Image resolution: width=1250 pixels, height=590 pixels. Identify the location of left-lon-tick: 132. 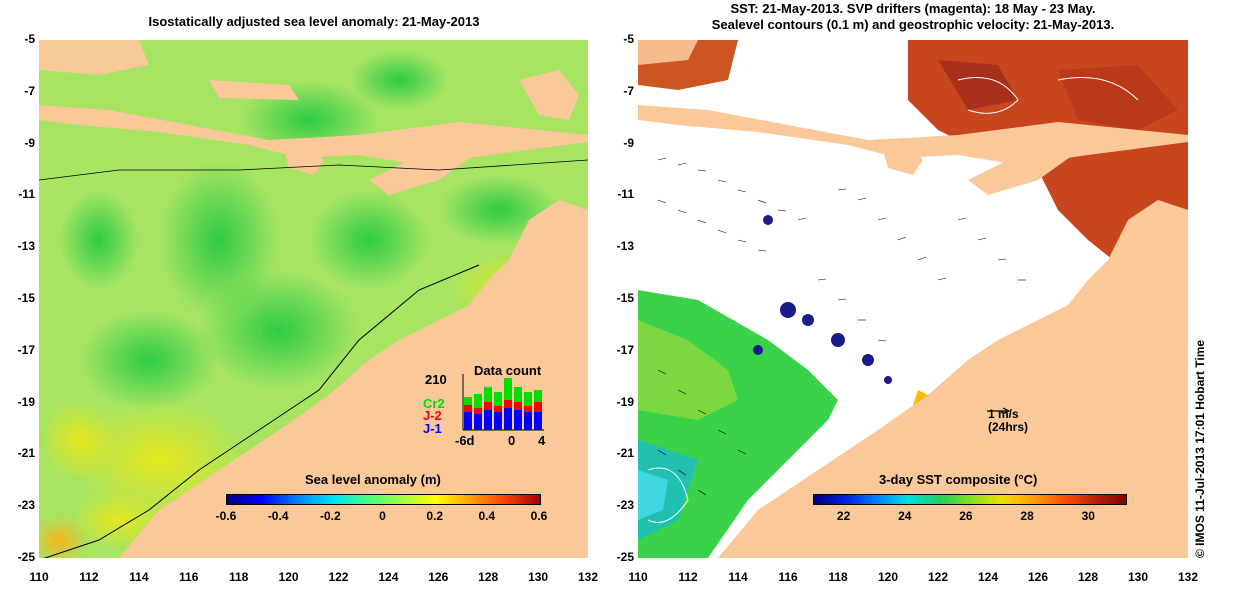
(588, 577).